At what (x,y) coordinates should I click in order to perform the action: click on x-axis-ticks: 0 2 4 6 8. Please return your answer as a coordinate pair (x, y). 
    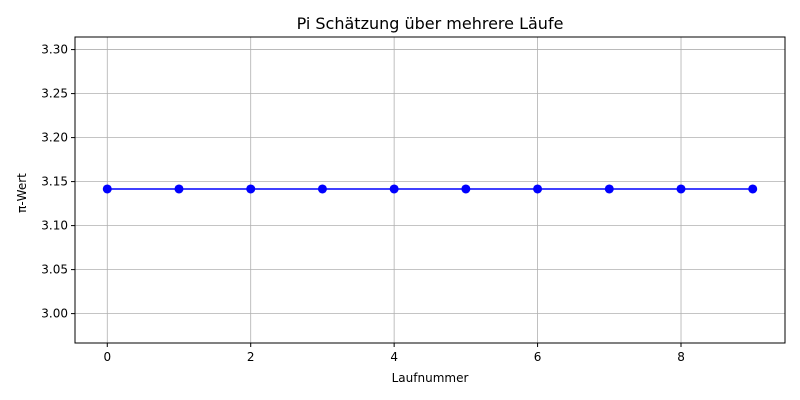
    Looking at the image, I should click on (394, 353).